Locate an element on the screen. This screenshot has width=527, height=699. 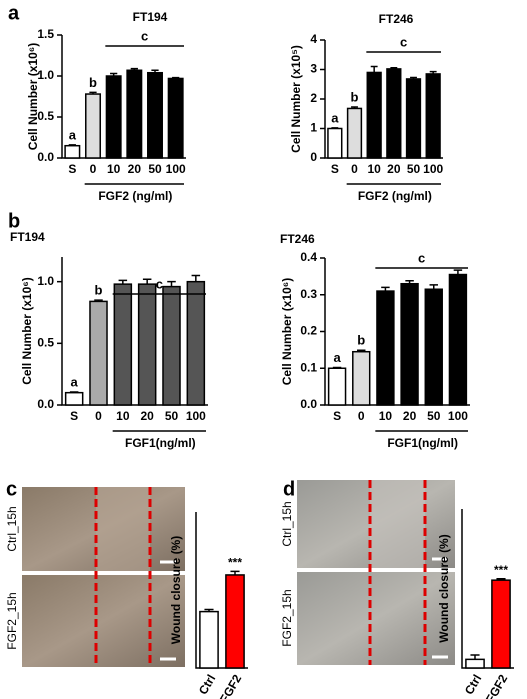
y-tick-label: 0.2 is located at coordinates (308, 331).